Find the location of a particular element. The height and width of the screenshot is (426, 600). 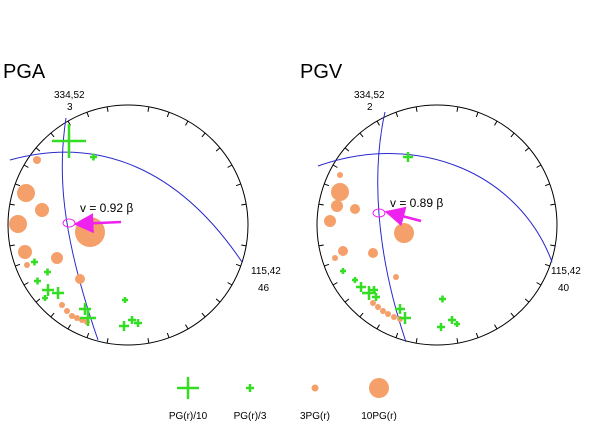

pga-pole-top-label: 334,52 is located at coordinates (69, 95).